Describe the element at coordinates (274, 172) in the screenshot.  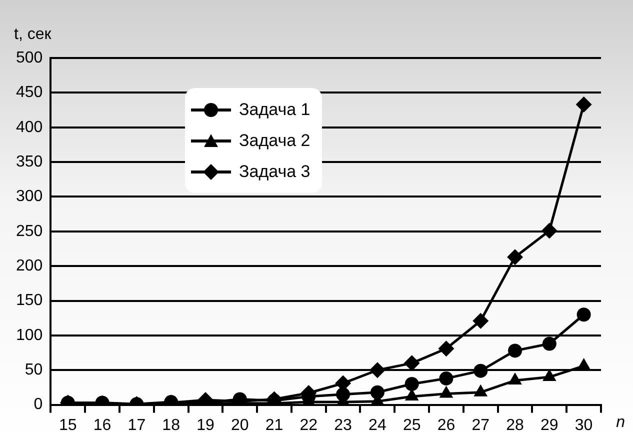
I see `legend-label: Задача 3` at that location.